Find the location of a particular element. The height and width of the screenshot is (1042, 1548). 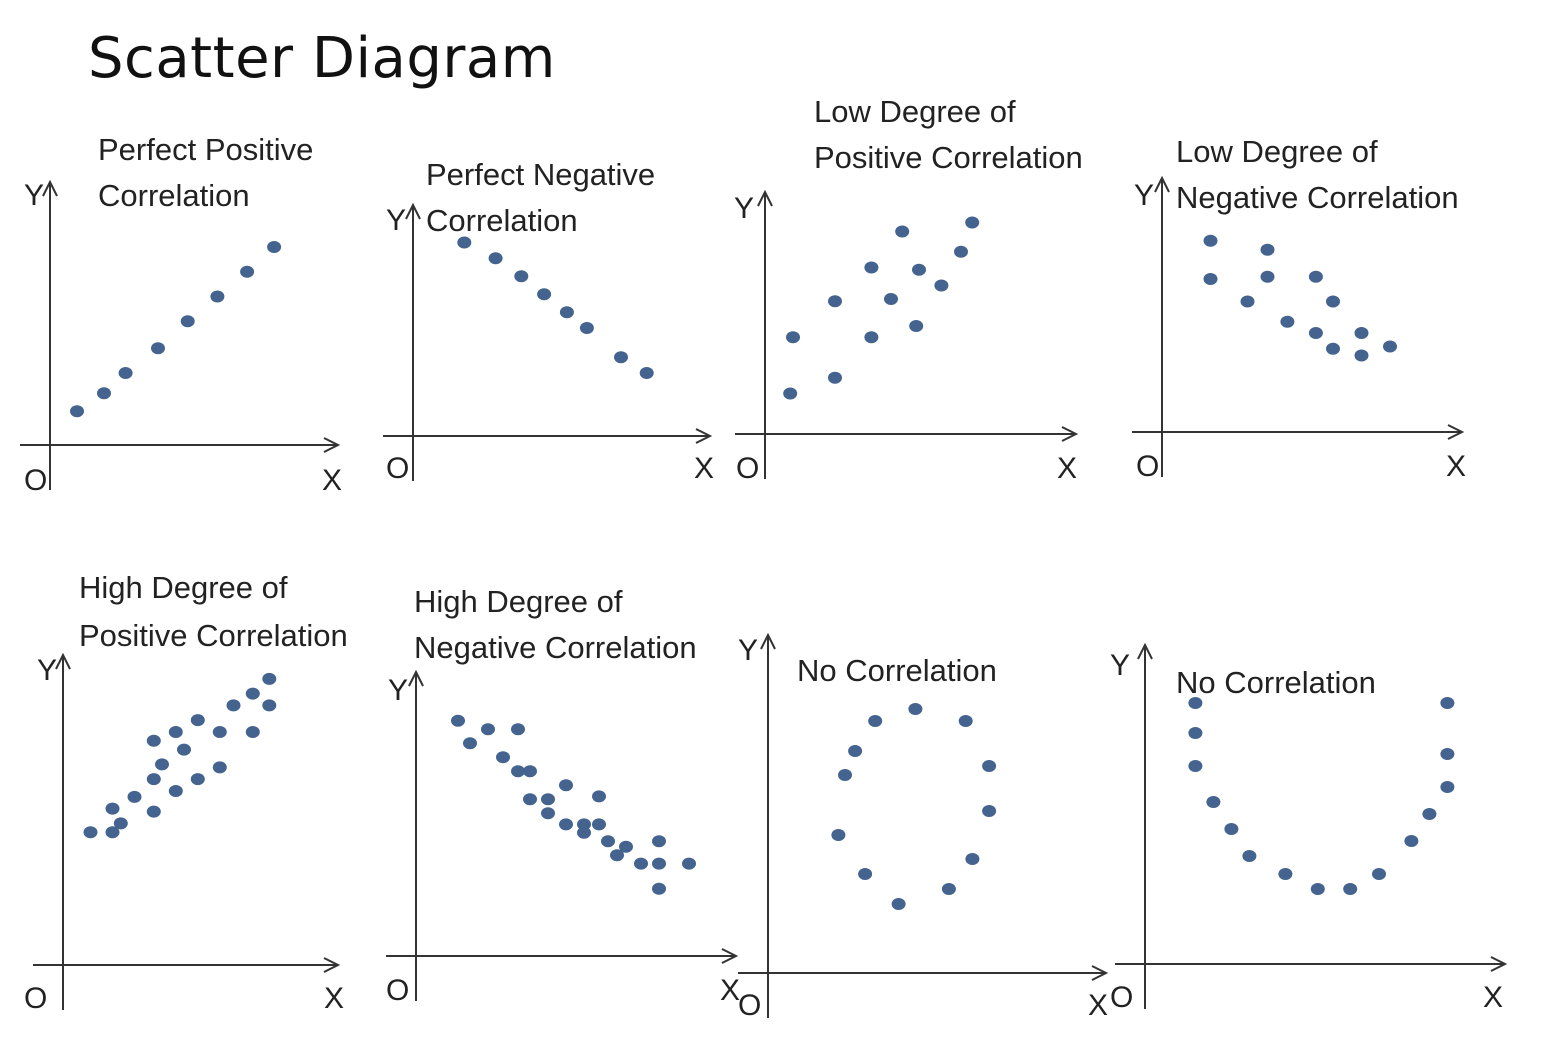

scatter-panel-8: Y O X No Correlation is located at coordinates (1309, 828).